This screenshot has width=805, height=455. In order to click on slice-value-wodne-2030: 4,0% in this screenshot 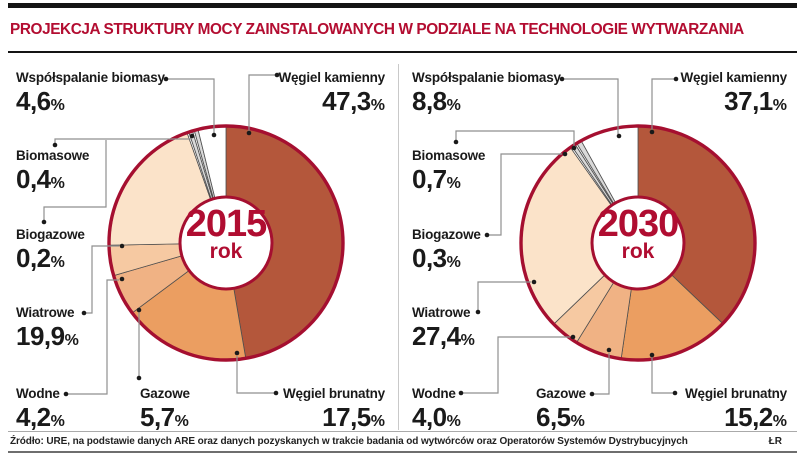, I will do `click(436, 419)`.